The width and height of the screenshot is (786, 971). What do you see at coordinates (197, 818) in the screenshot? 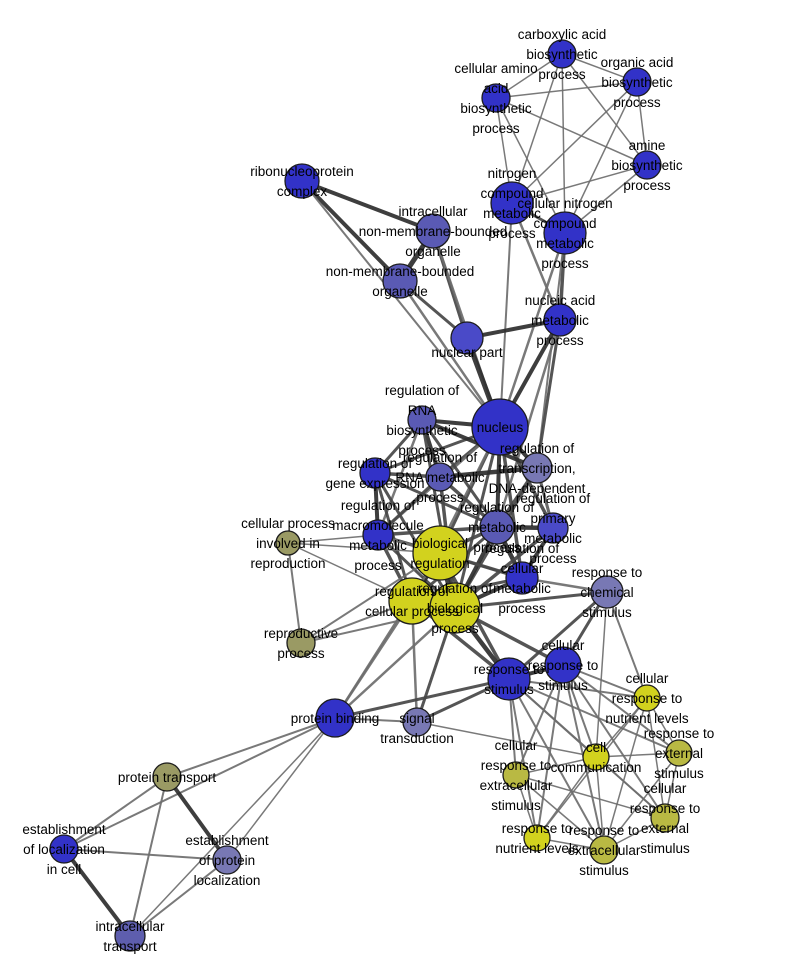
I see `edge-protein-transport--establishment-of-protein-localization` at bounding box center [197, 818].